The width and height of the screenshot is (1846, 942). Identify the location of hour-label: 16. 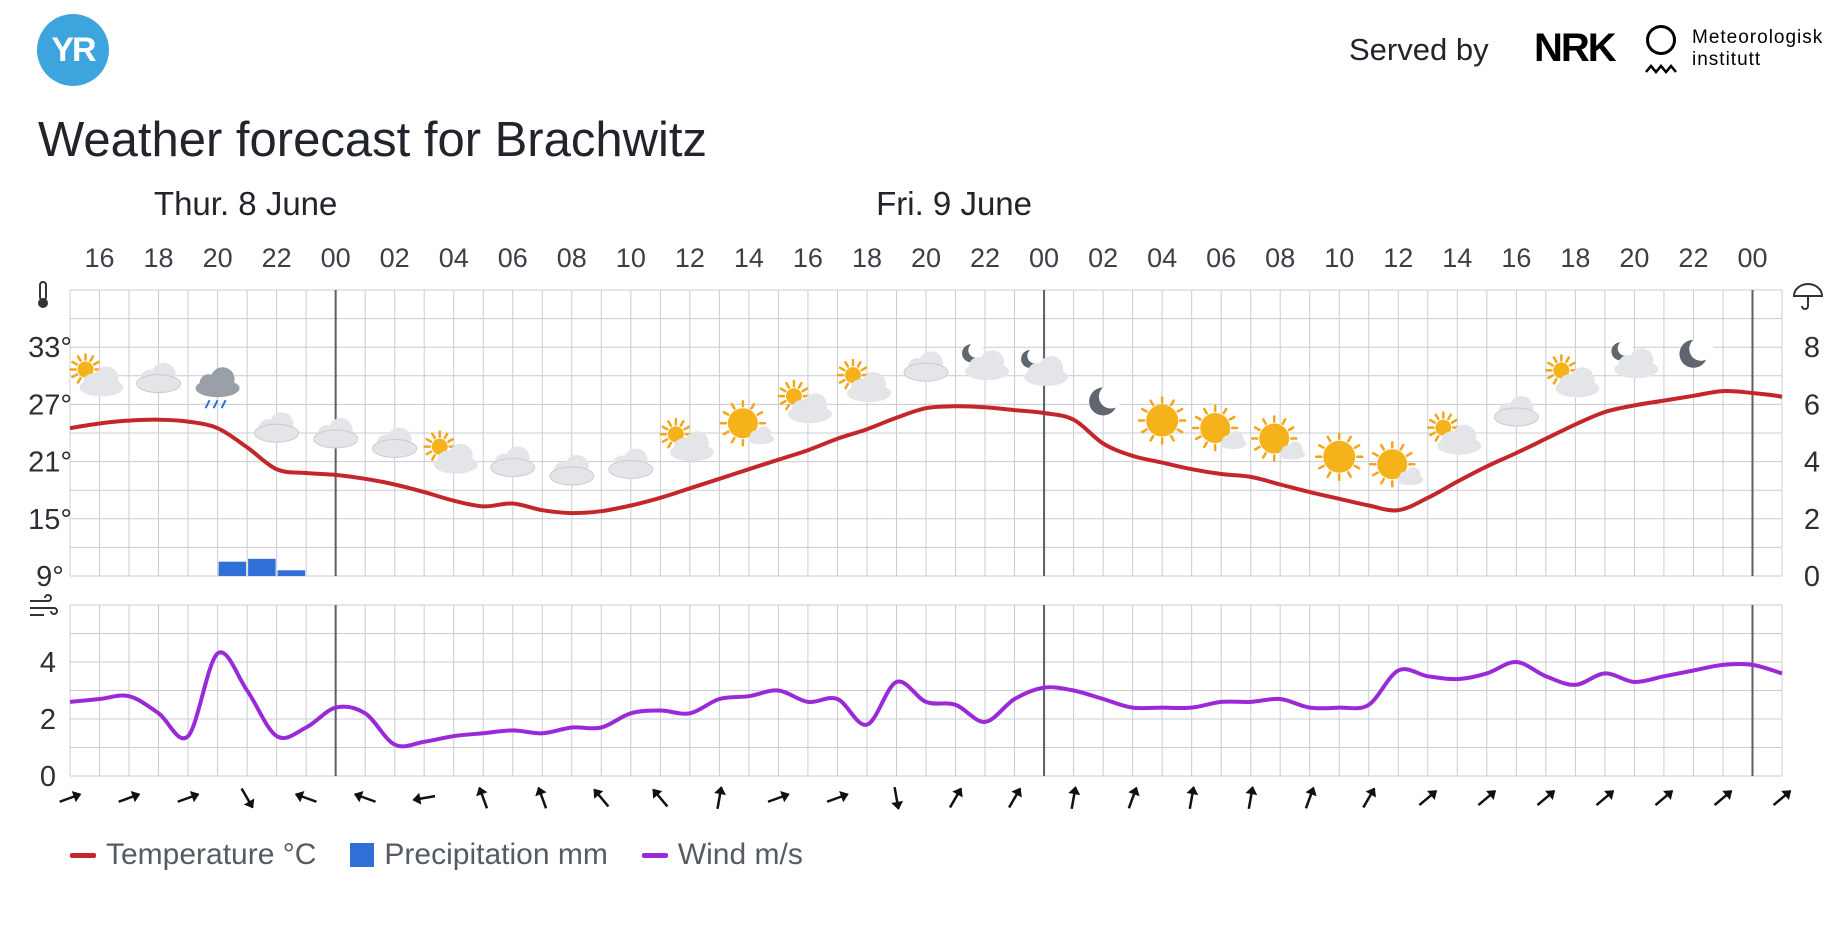
(99, 258).